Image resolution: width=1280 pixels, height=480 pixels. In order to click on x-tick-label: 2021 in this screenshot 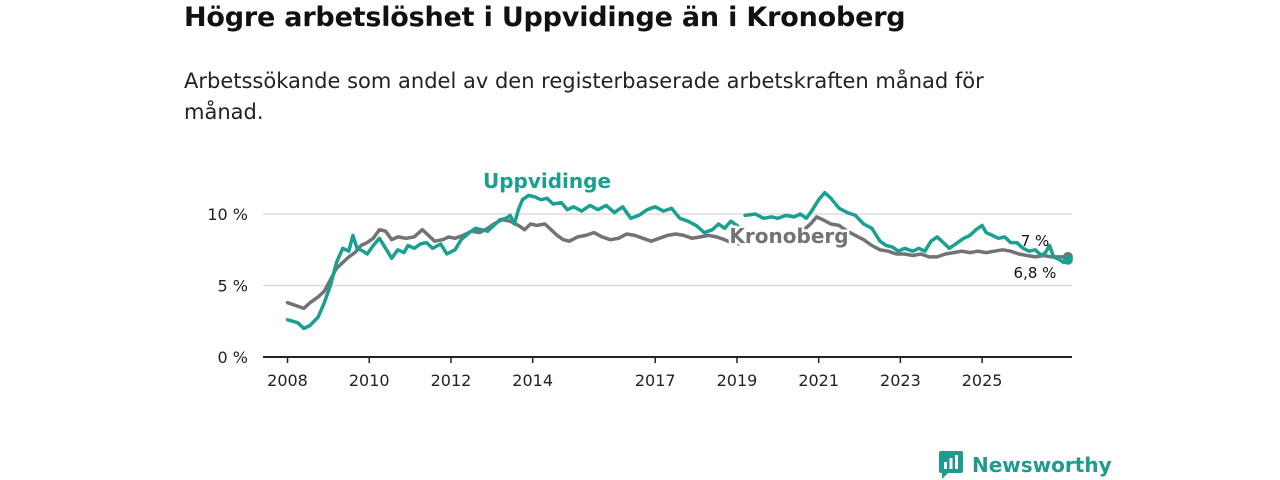, I will do `click(818, 380)`.